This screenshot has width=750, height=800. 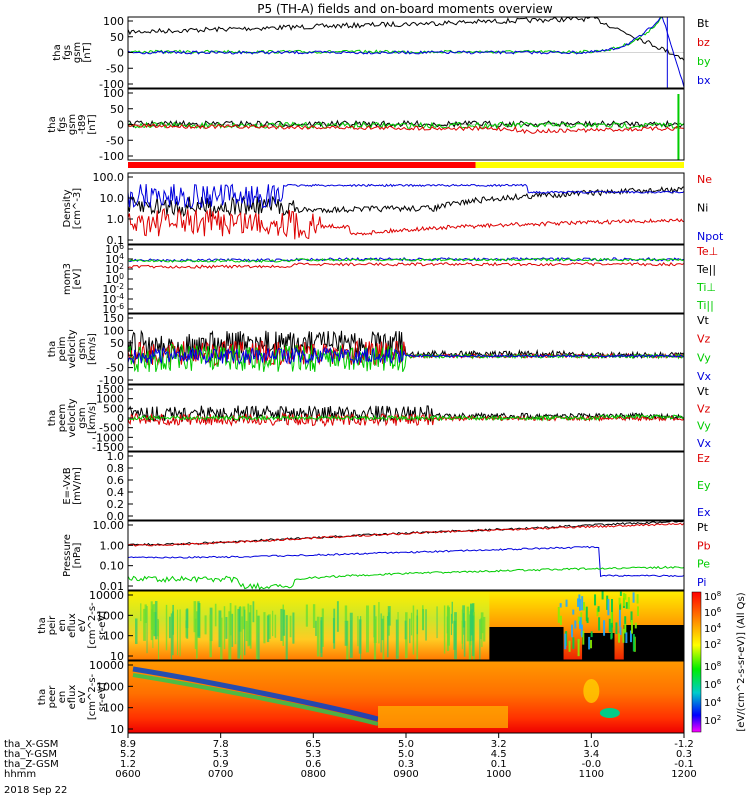 I want to click on panel-1-ytick: 50, so click(x=117, y=37).